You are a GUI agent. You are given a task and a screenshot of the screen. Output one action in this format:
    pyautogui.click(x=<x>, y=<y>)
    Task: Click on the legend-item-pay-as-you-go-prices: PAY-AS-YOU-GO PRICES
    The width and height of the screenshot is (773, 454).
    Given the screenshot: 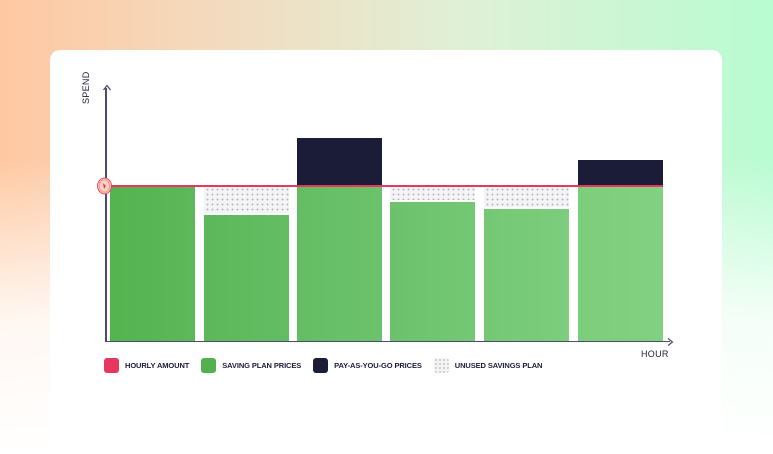 What is the action you would take?
    pyautogui.click(x=367, y=365)
    